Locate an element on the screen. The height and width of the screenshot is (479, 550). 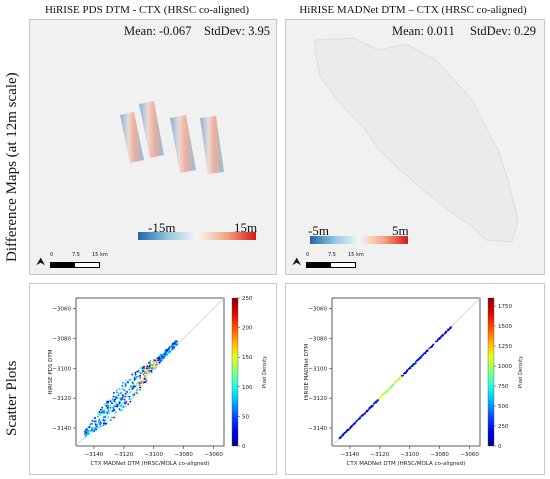
dtm-strip is located at coordinates (132, 137).